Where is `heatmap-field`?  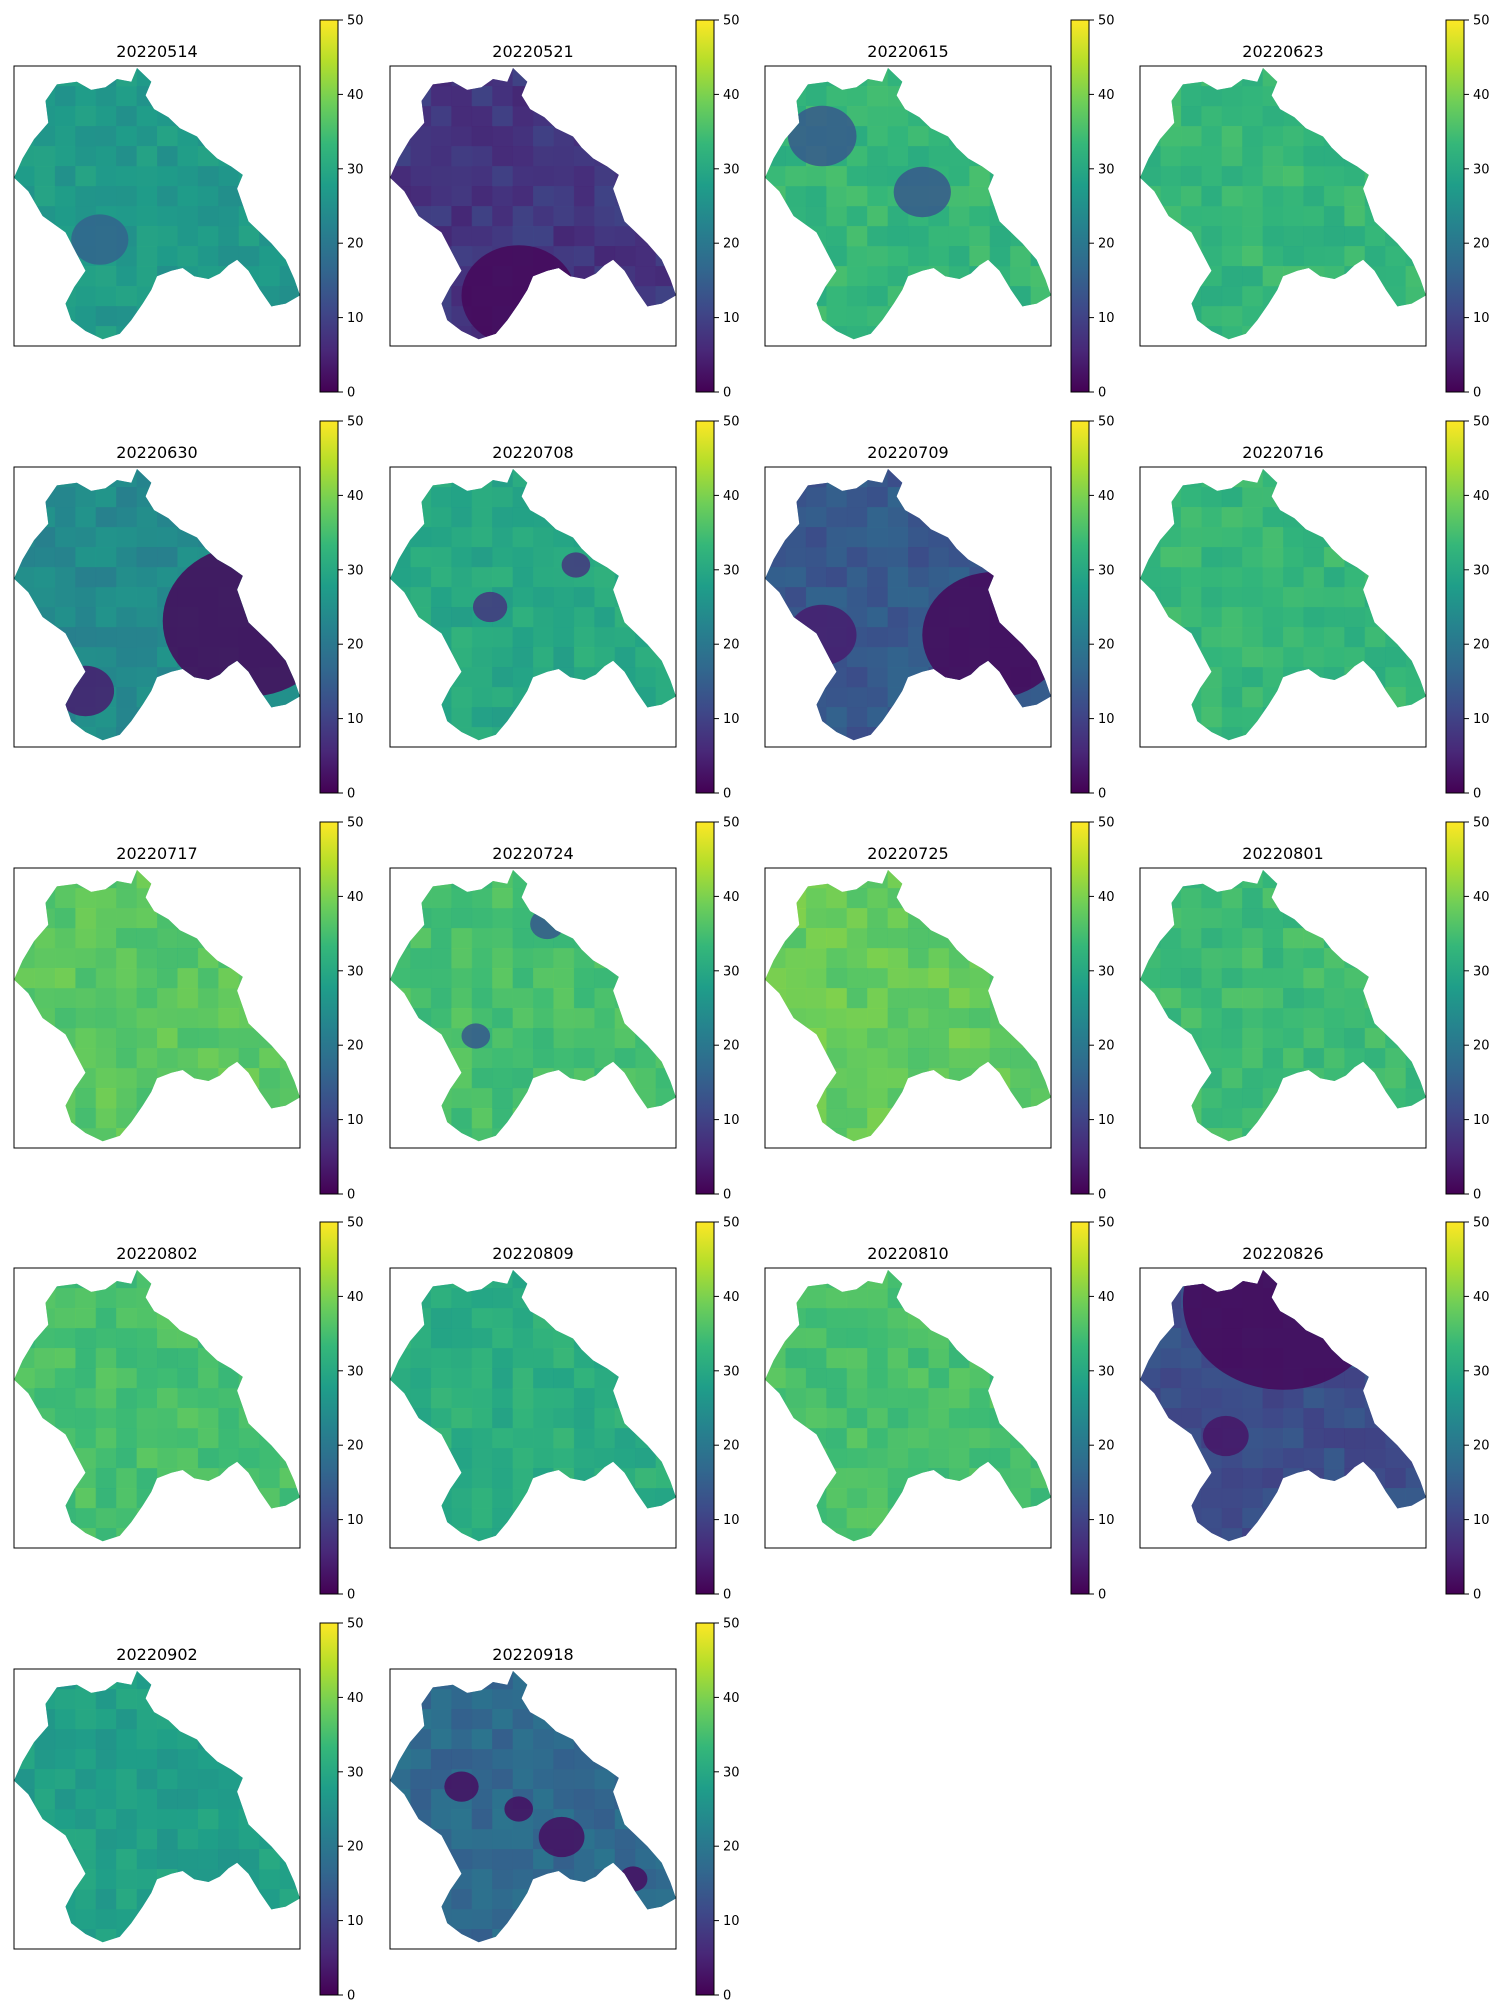 heatmap-field is located at coordinates (157, 605).